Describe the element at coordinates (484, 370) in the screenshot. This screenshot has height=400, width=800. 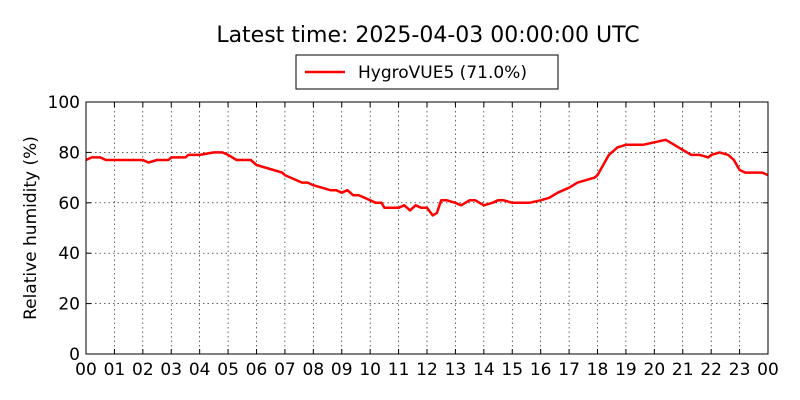
I see `x-tick-label: 14` at that location.